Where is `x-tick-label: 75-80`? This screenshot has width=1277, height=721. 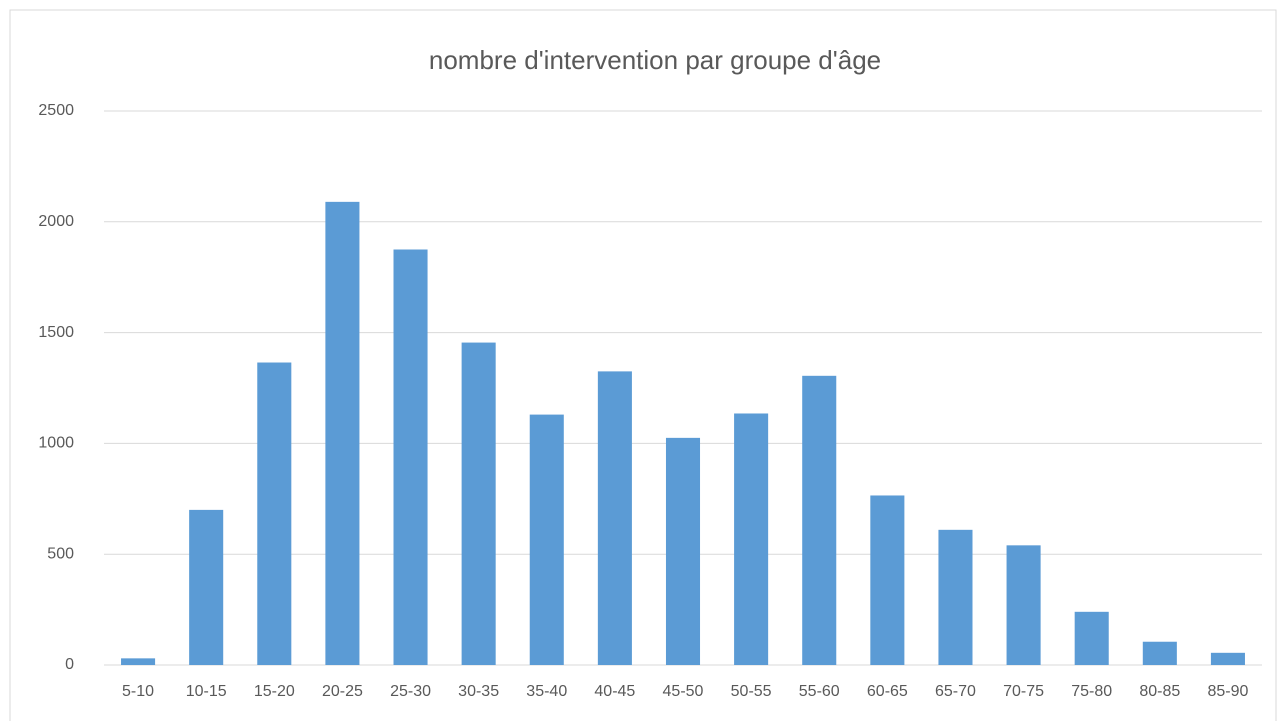
x-tick-label: 75-80 is located at coordinates (1091, 691).